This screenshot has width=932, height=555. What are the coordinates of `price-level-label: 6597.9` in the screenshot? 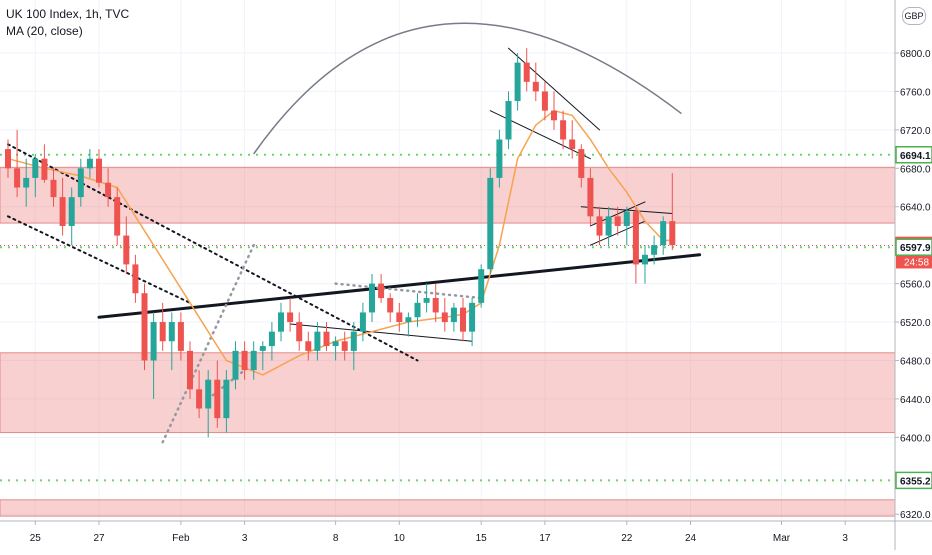 It's located at (915, 248).